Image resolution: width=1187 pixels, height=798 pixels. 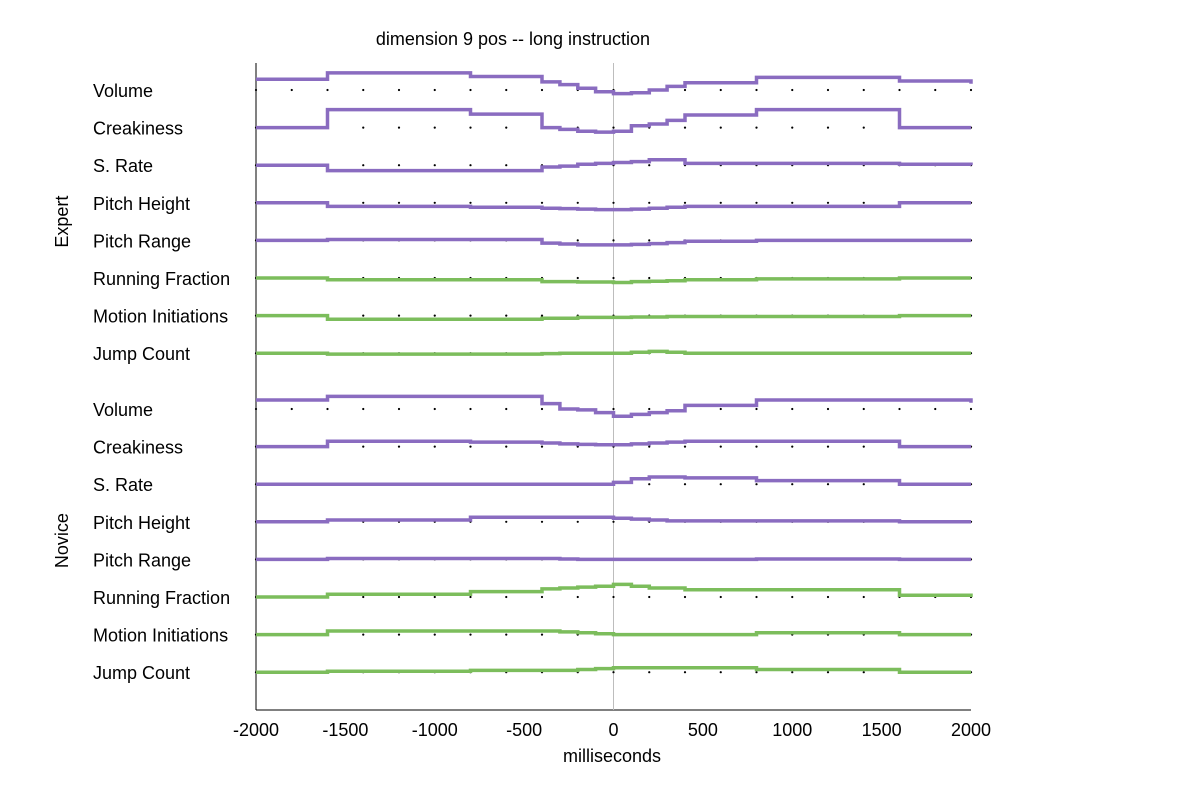 What do you see at coordinates (123, 485) in the screenshot?
I see `row-label: S. Rate` at bounding box center [123, 485].